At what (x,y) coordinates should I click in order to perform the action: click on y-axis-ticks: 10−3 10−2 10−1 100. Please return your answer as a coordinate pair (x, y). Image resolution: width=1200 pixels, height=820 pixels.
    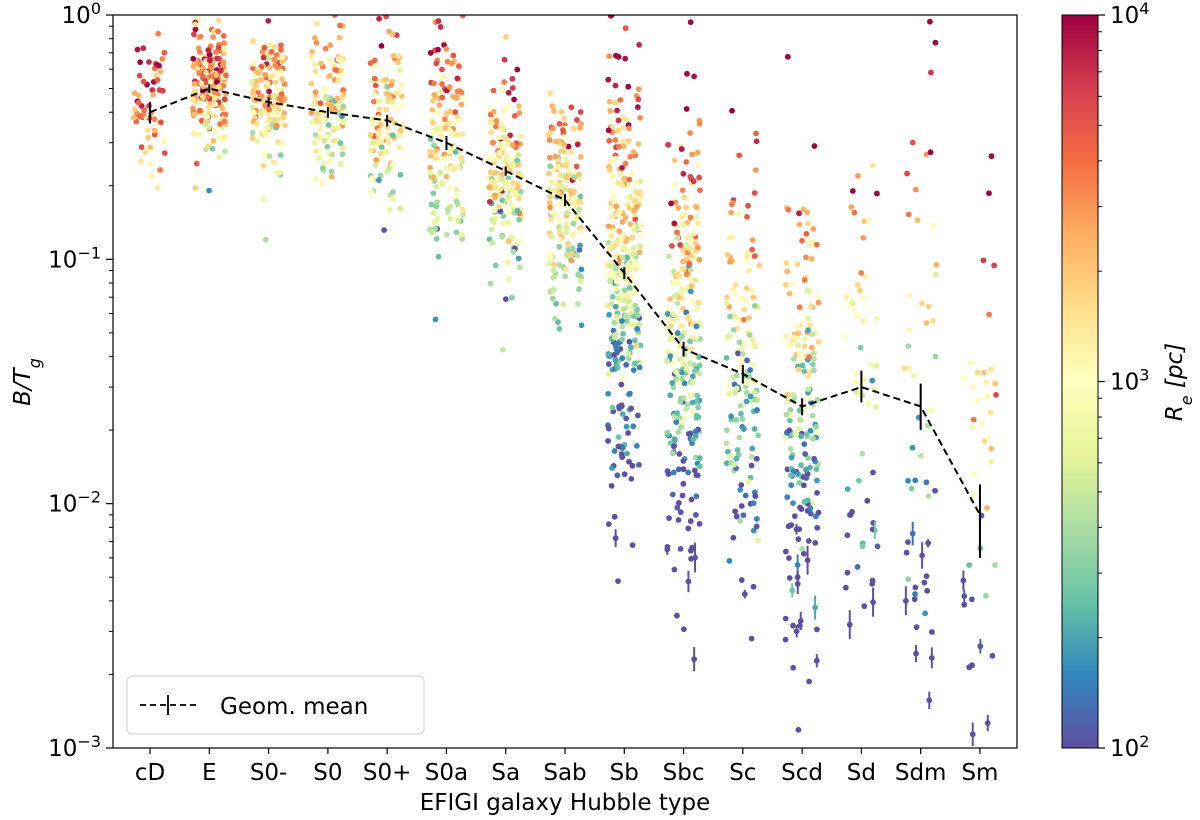
    Looking at the image, I should click on (80, 381).